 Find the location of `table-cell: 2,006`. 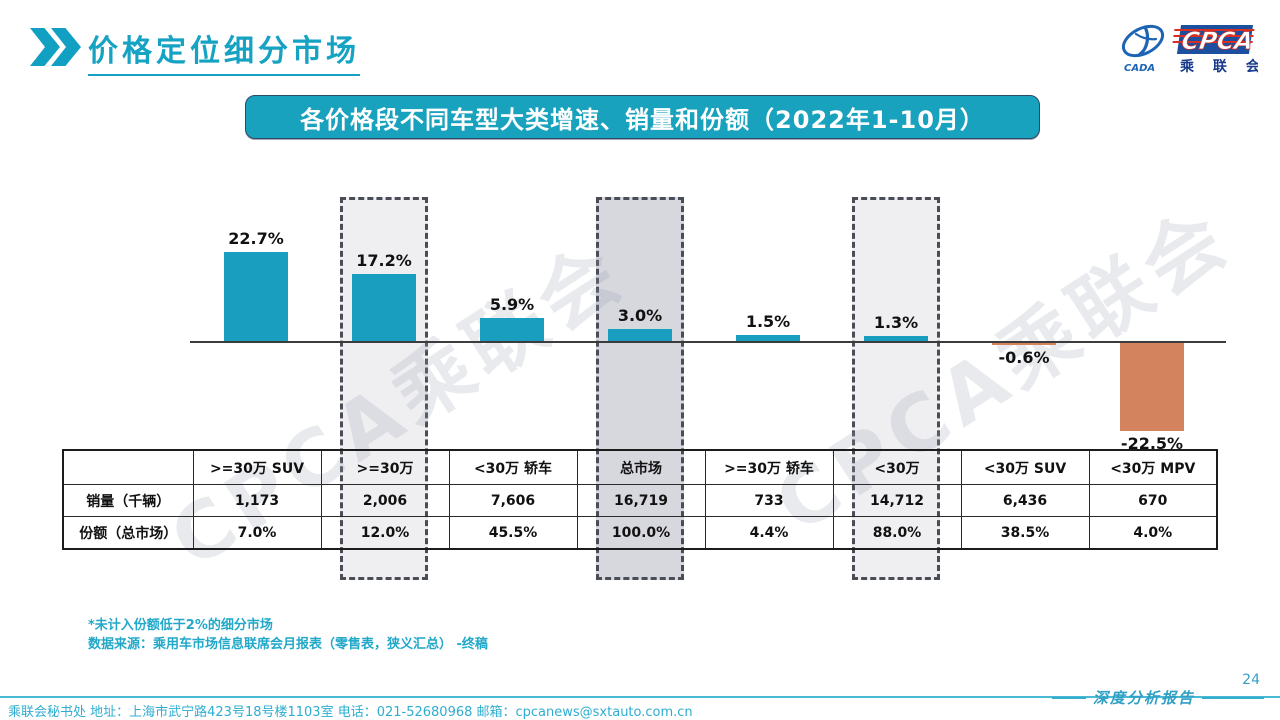

table-cell: 2,006 is located at coordinates (385, 500).